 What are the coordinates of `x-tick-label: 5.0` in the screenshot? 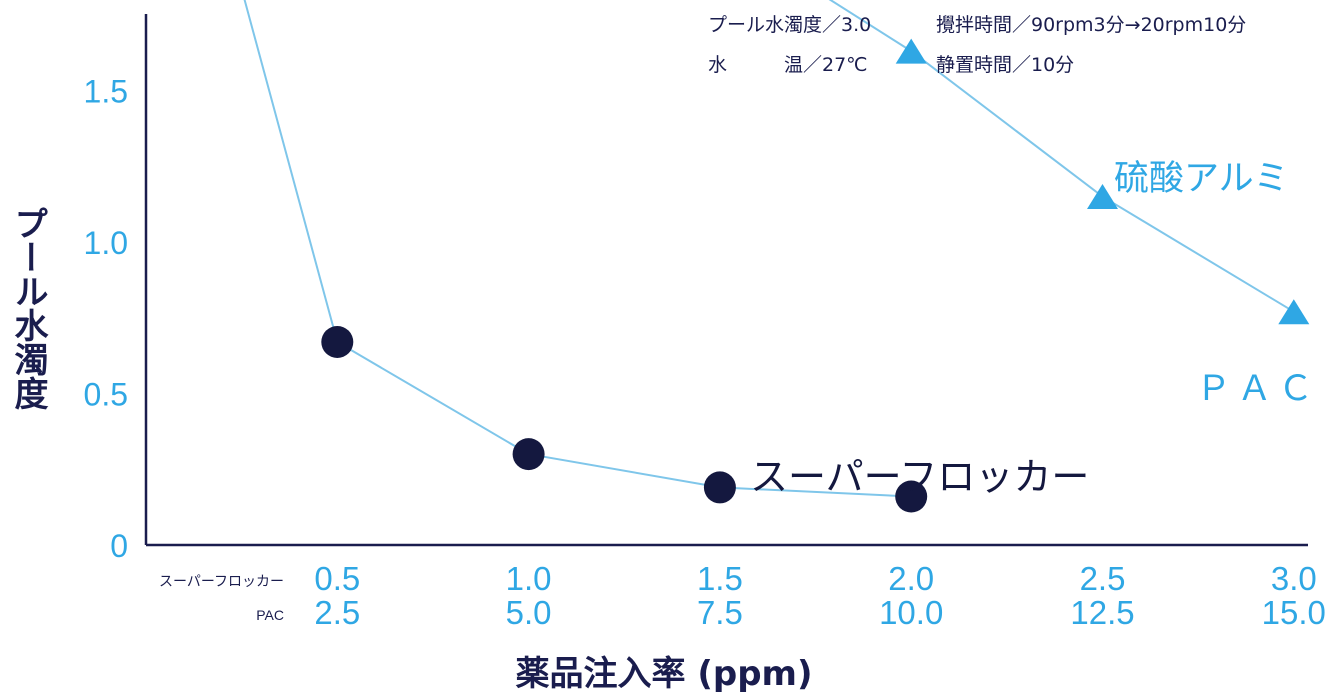 It's located at (529, 612).